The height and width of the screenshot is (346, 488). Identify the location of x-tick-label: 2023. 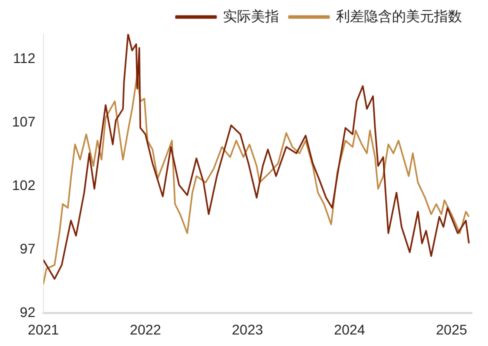
(248, 329).